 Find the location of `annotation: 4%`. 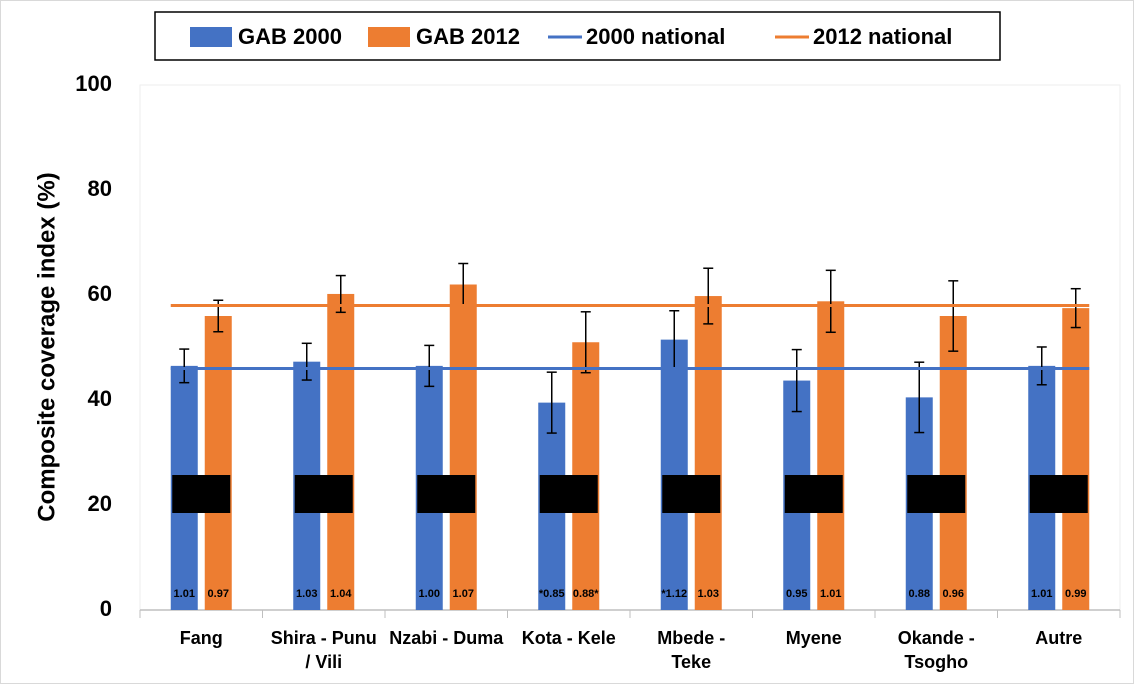

annotation: 4% is located at coordinates (814, 493).